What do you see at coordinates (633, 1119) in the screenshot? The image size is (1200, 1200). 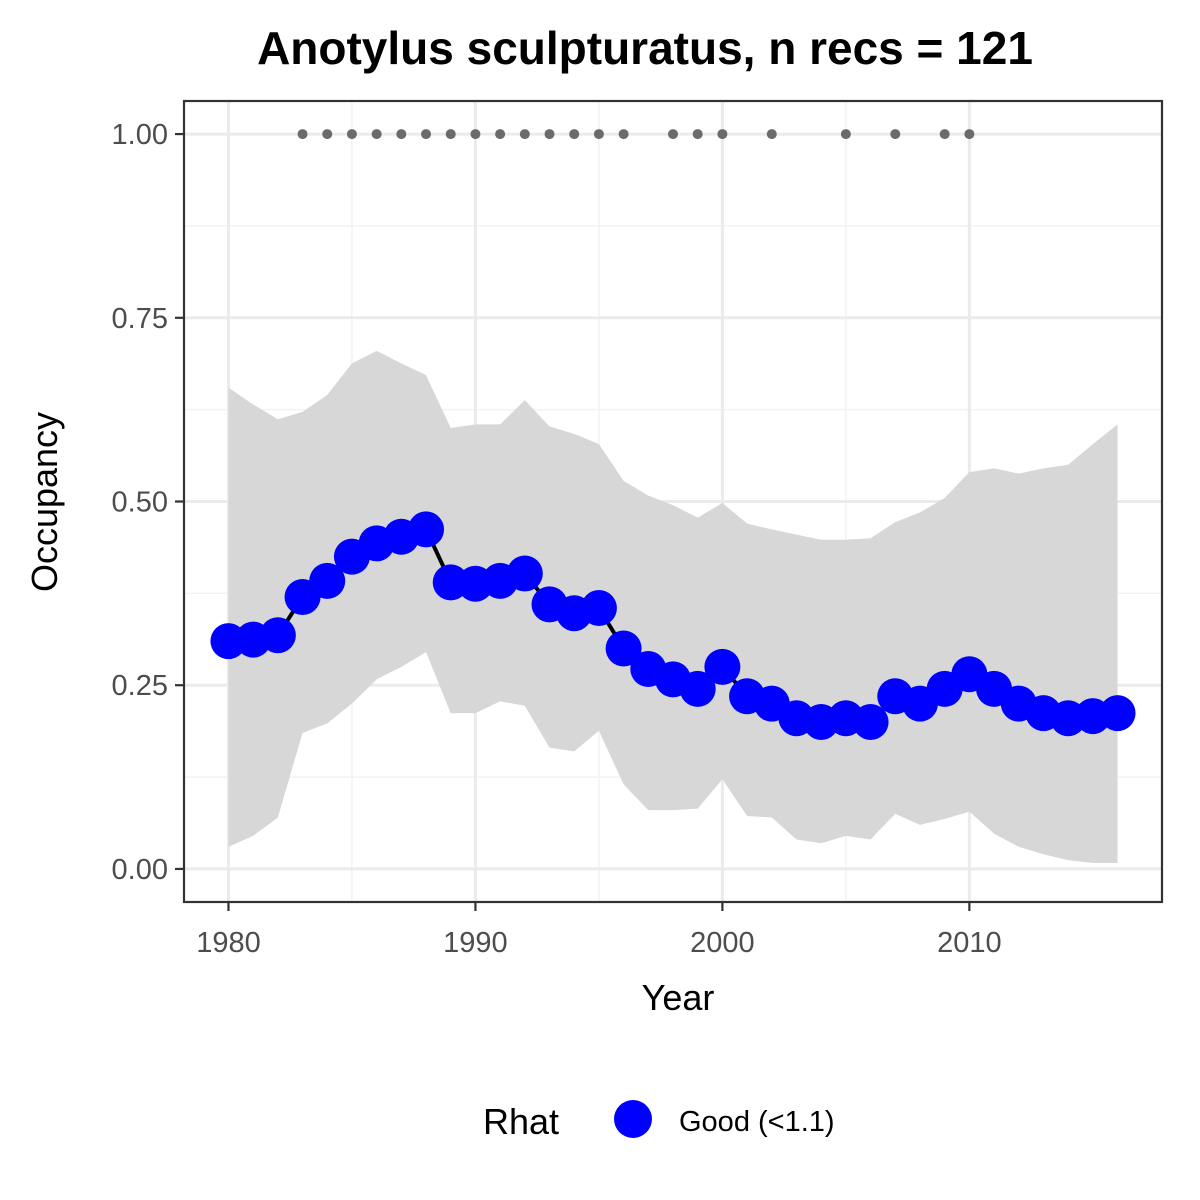 I see `legend-key-good` at bounding box center [633, 1119].